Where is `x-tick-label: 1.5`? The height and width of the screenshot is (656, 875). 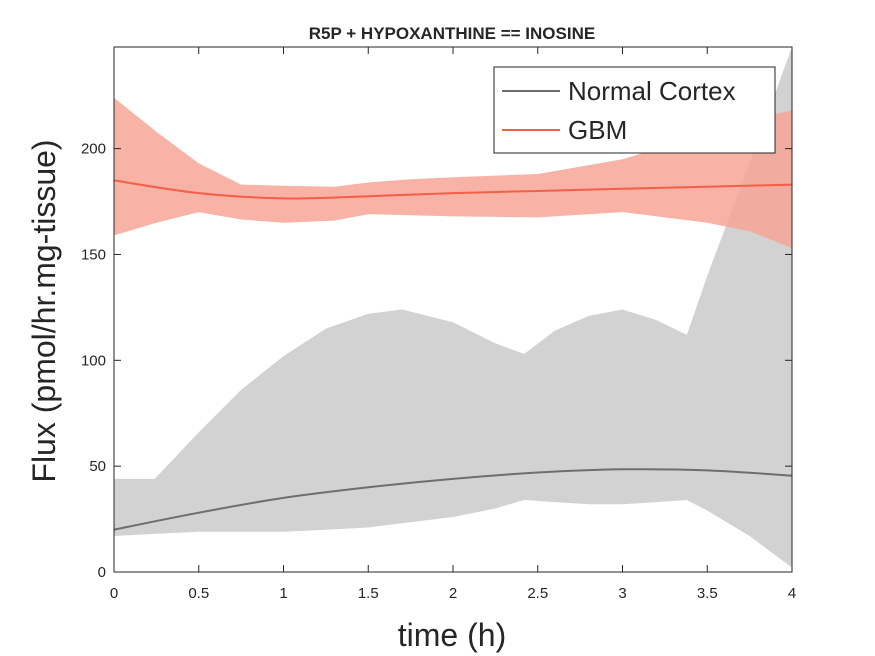
x-tick-label: 1.5 is located at coordinates (368, 593).